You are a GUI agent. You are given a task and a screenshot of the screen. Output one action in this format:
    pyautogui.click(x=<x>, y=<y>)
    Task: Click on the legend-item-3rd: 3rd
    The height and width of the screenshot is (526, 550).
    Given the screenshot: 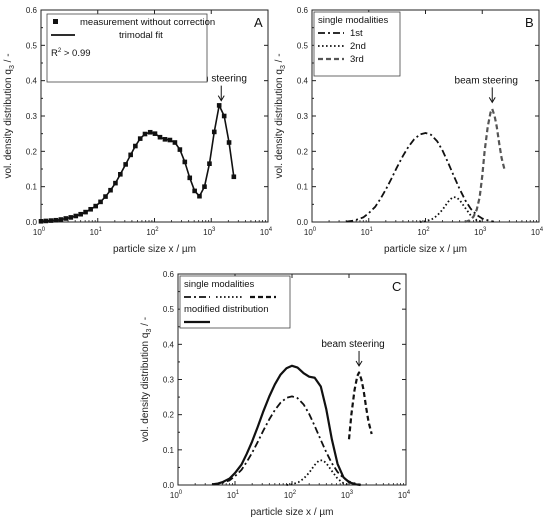 What is the action you would take?
    pyautogui.click(x=357, y=59)
    